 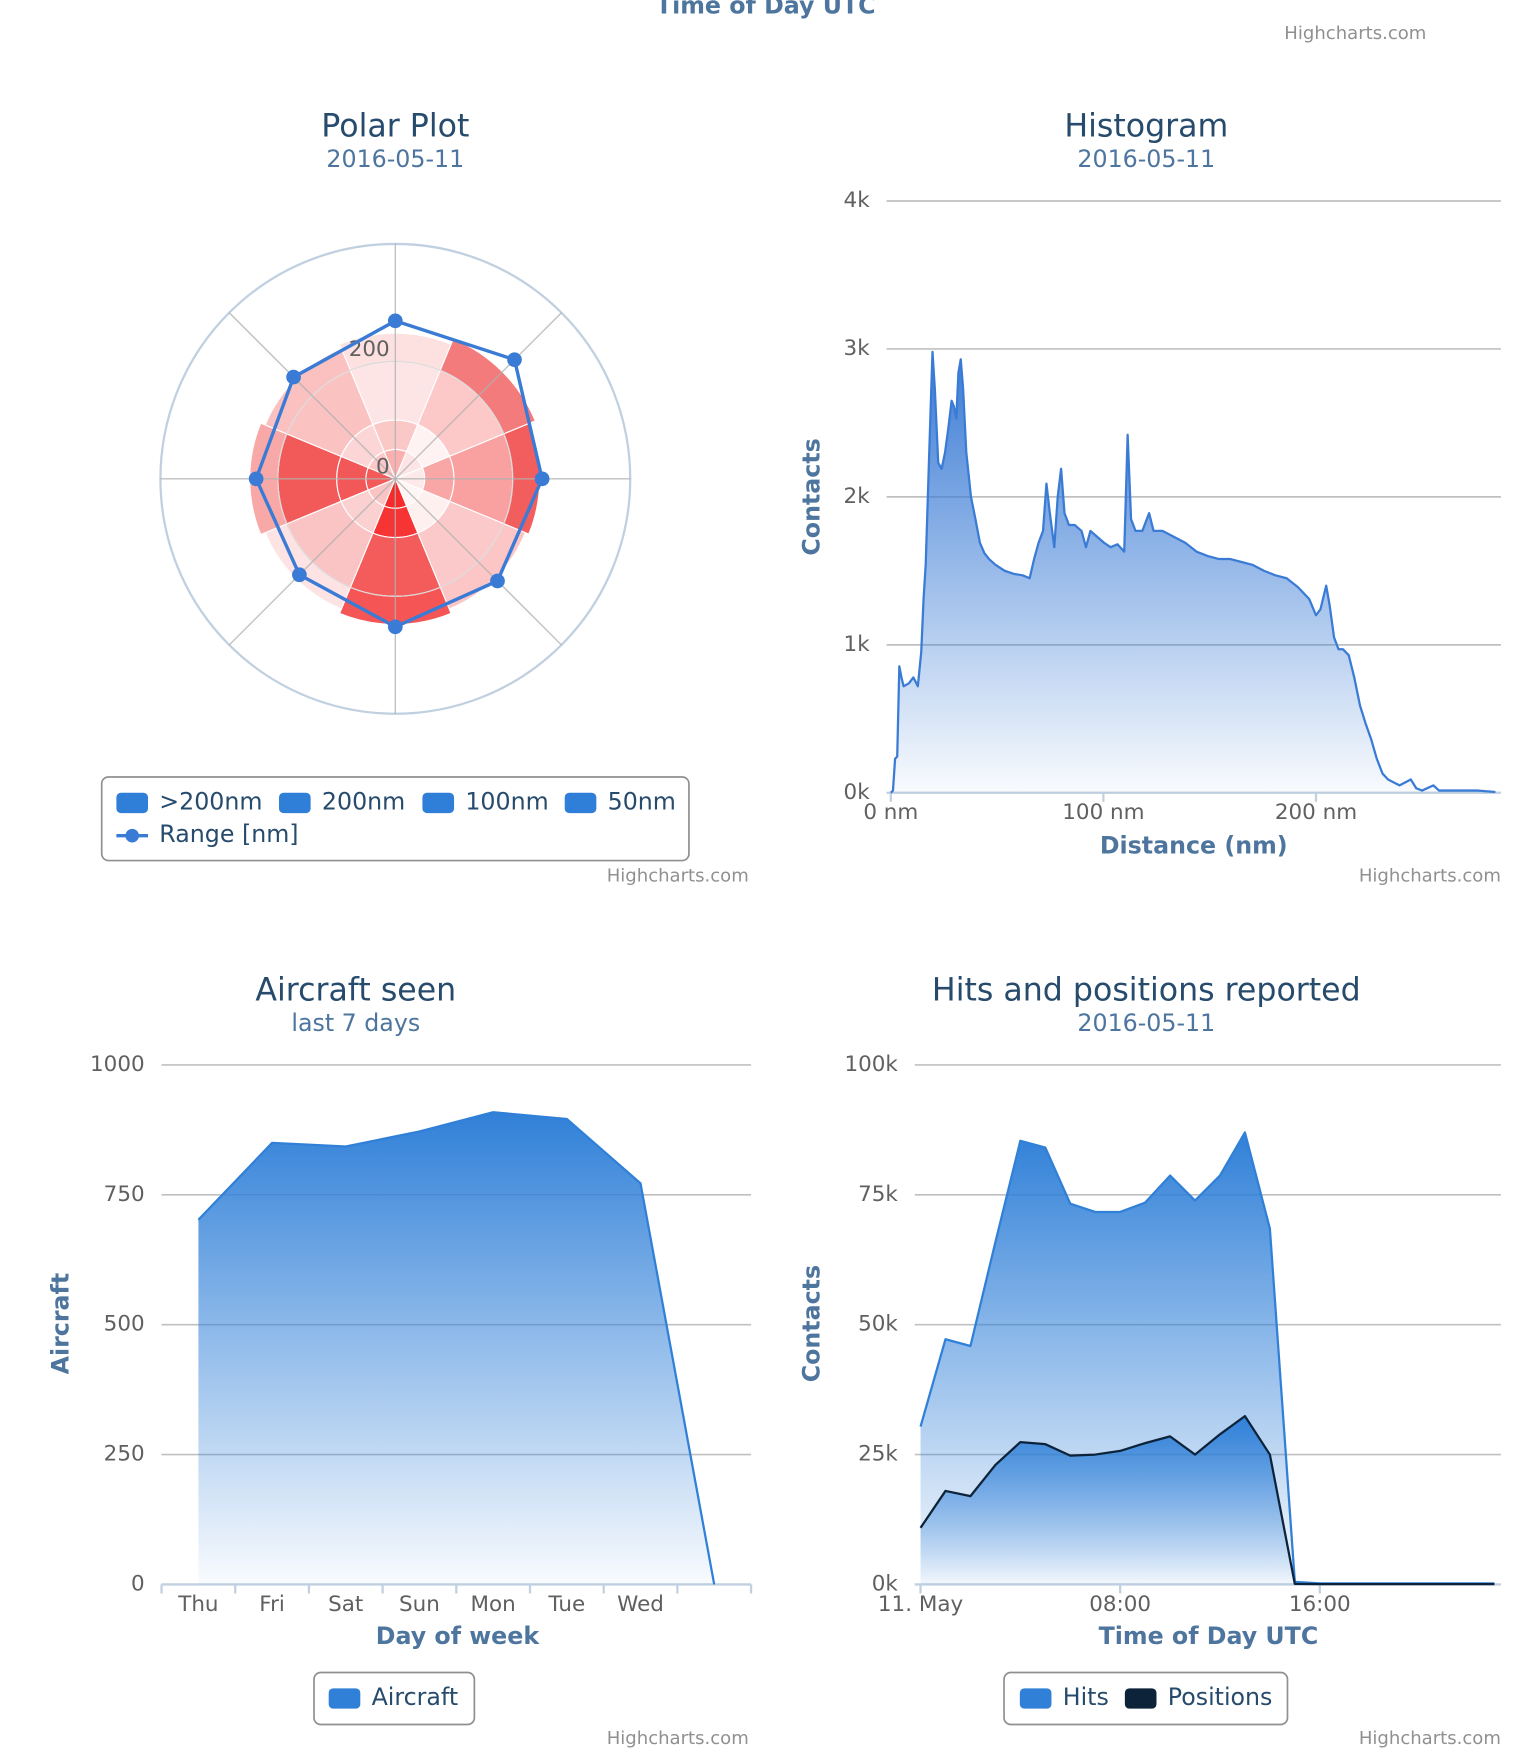 I want to click on legend-label: Positions, so click(x=1220, y=1697).